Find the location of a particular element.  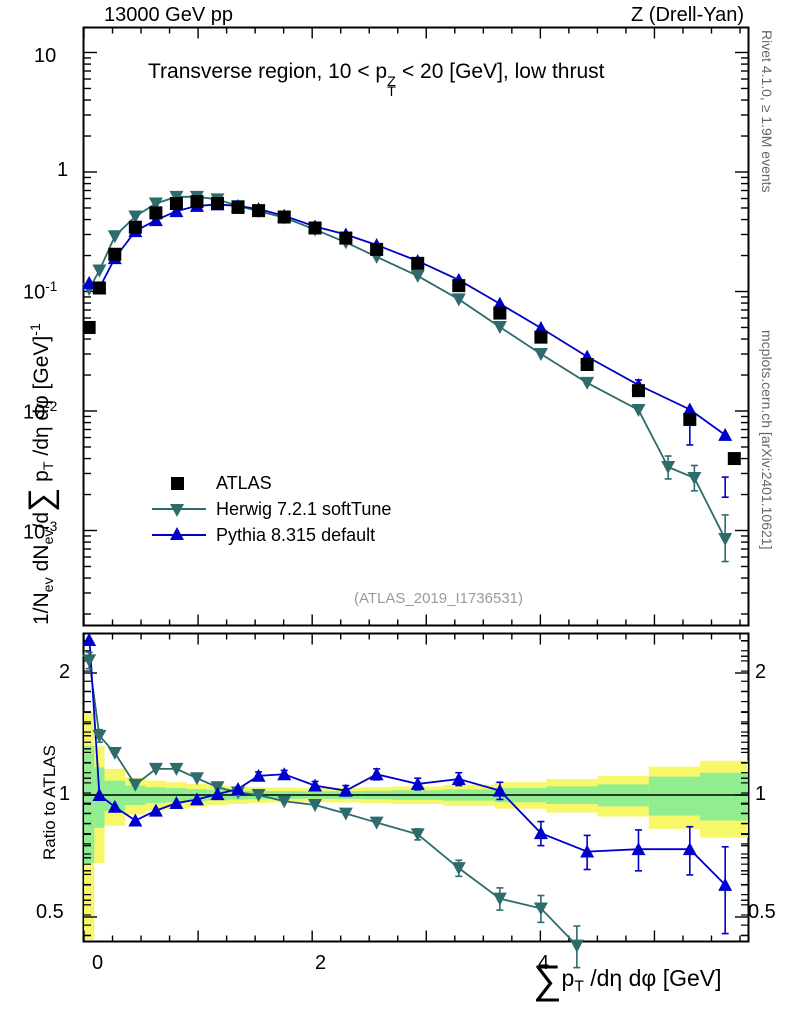

ratio-ytick-right-05: 0.5 is located at coordinates (762, 912).